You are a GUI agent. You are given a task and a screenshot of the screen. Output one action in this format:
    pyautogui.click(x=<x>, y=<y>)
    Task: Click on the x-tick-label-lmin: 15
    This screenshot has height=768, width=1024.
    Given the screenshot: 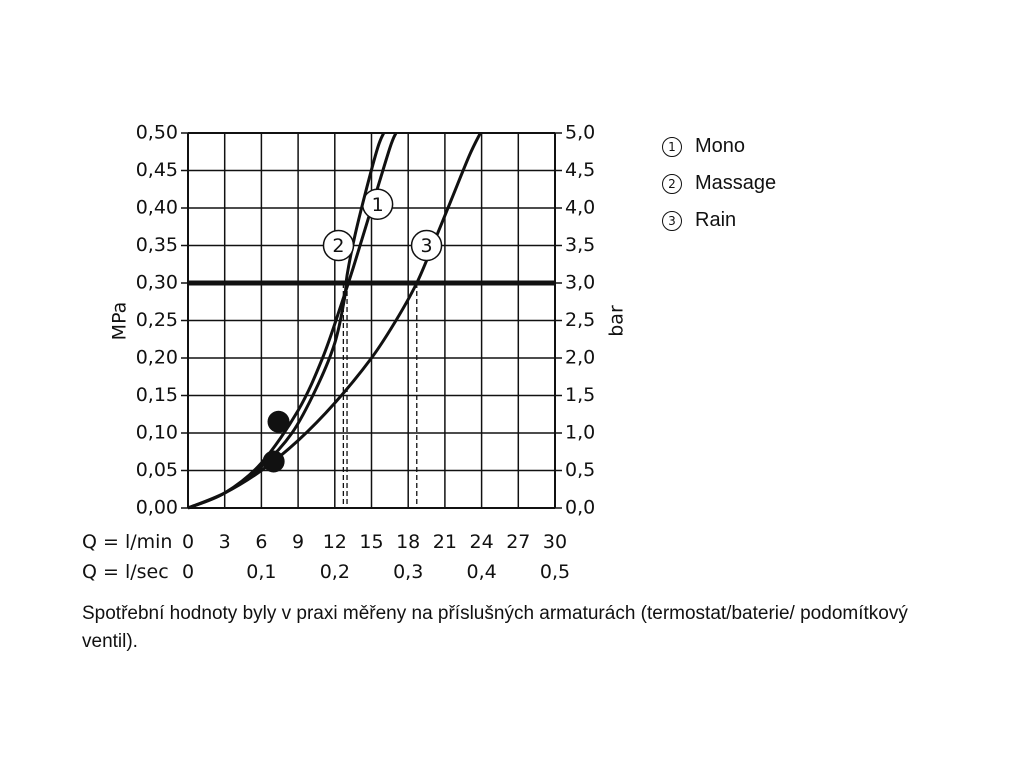 What is the action you would take?
    pyautogui.click(x=371, y=542)
    